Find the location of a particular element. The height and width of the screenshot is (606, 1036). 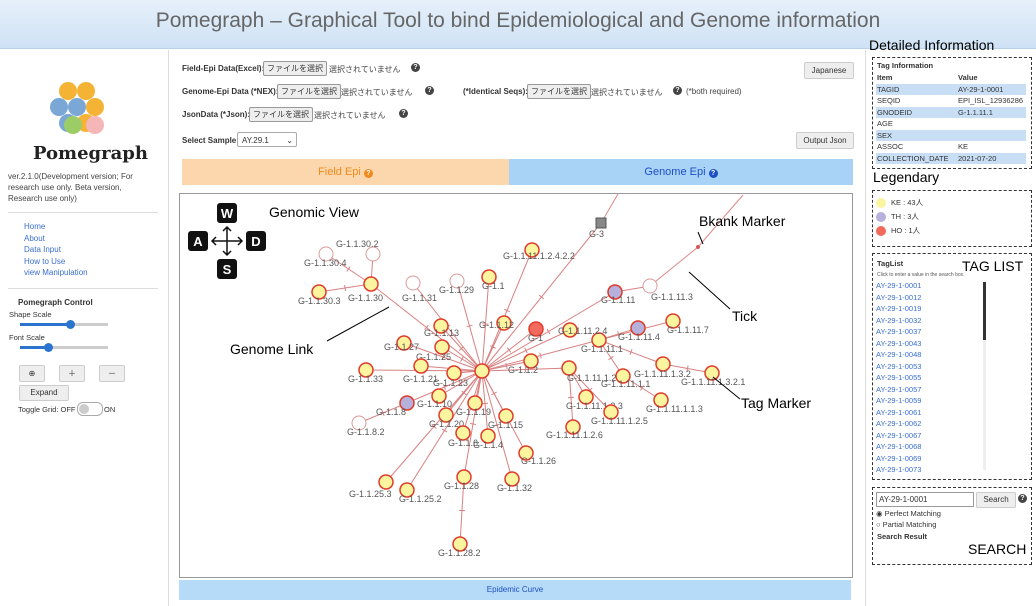

sample-select: AY.29.1 ⌄ is located at coordinates (267, 139).